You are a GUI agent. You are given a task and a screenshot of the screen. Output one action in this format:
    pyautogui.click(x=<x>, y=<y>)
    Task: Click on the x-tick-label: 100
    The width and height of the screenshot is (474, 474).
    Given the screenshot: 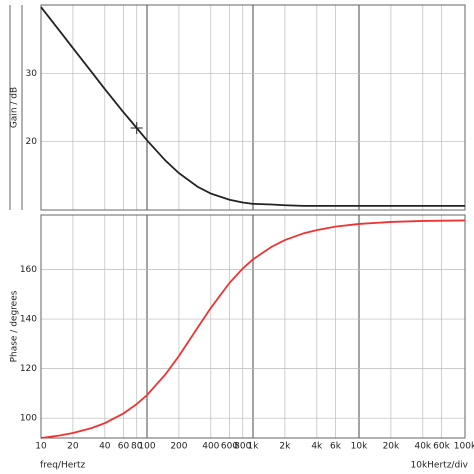 What is the action you would take?
    pyautogui.click(x=146, y=447)
    